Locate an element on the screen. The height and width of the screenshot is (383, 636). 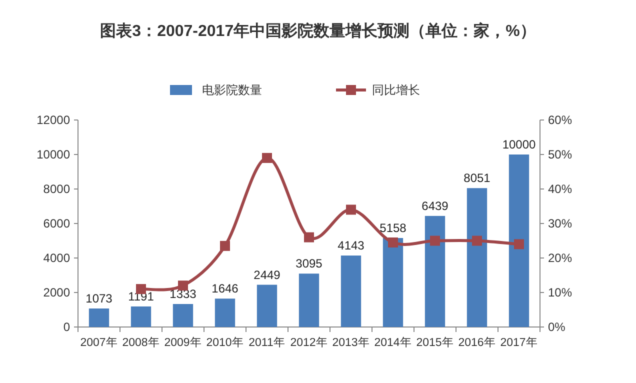
data-label: 5158 is located at coordinates (393, 228).